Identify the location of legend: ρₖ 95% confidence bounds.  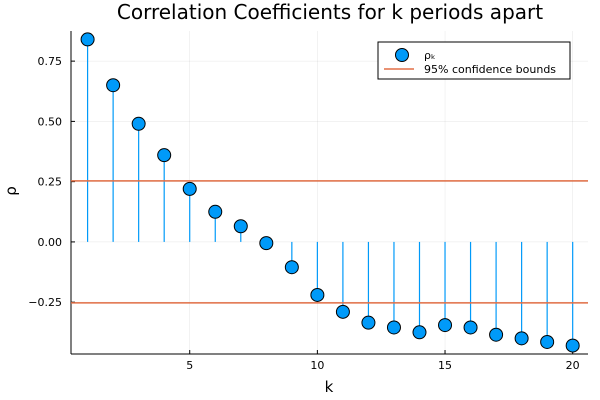
(474, 60).